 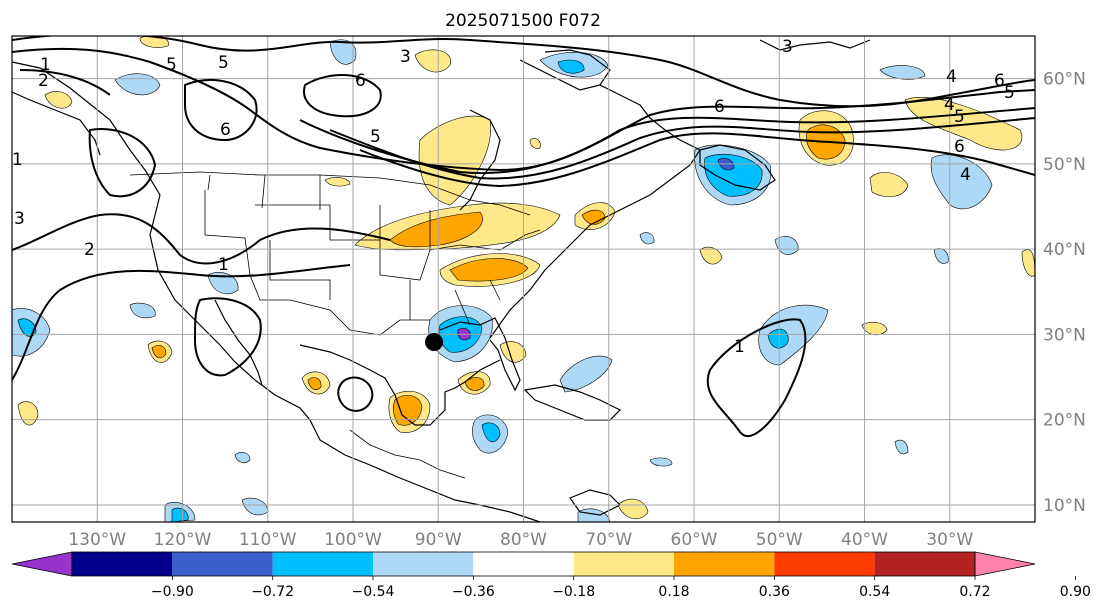 What do you see at coordinates (864, 540) in the screenshot?
I see `longitude-label: 40°W` at bounding box center [864, 540].